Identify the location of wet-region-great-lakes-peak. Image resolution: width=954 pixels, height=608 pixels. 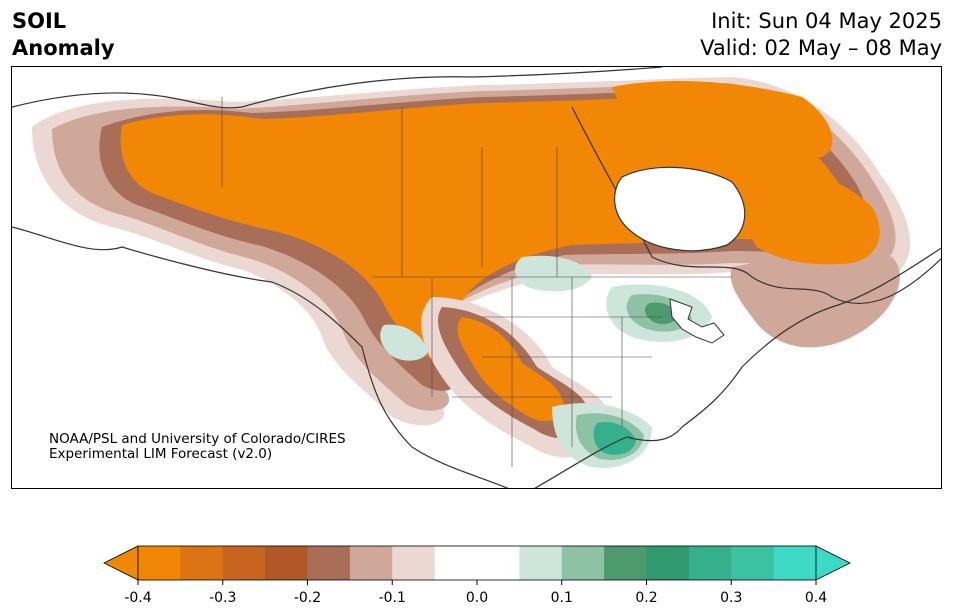
(661, 313).